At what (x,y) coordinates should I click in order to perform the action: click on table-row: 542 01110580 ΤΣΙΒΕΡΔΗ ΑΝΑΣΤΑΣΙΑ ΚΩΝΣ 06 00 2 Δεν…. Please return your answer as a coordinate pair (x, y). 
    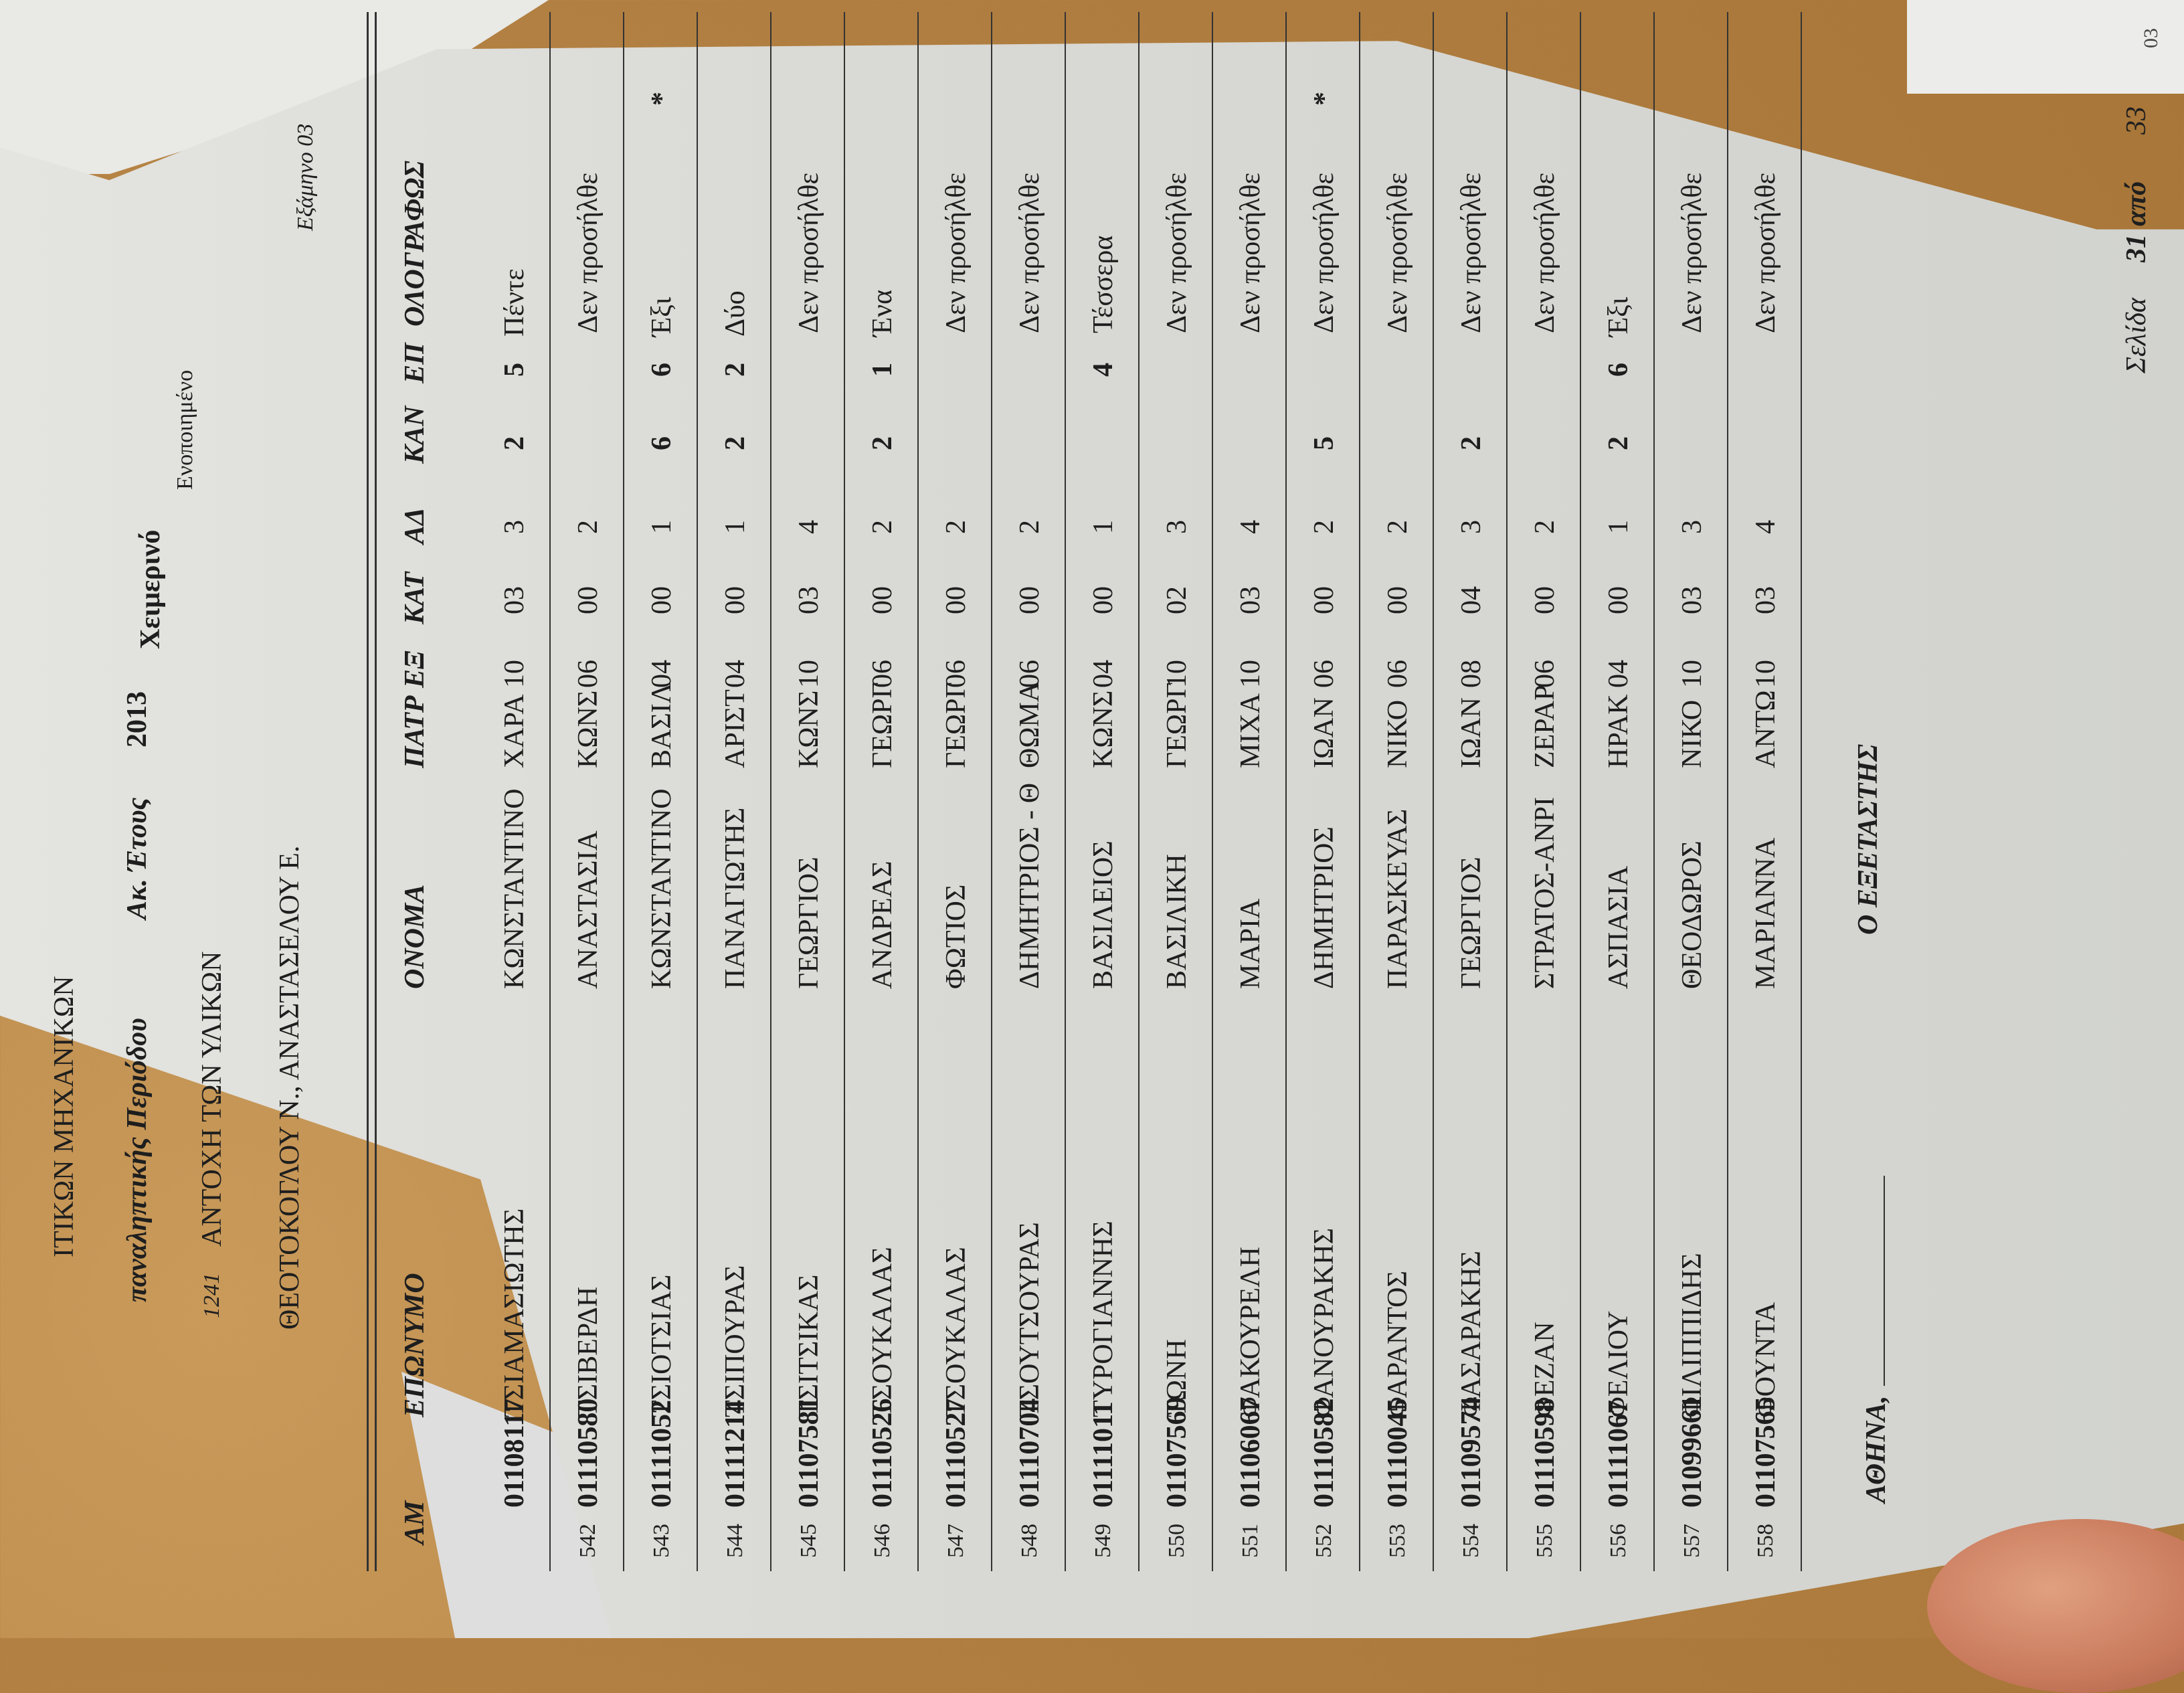
    Looking at the image, I should click on (588, 819).